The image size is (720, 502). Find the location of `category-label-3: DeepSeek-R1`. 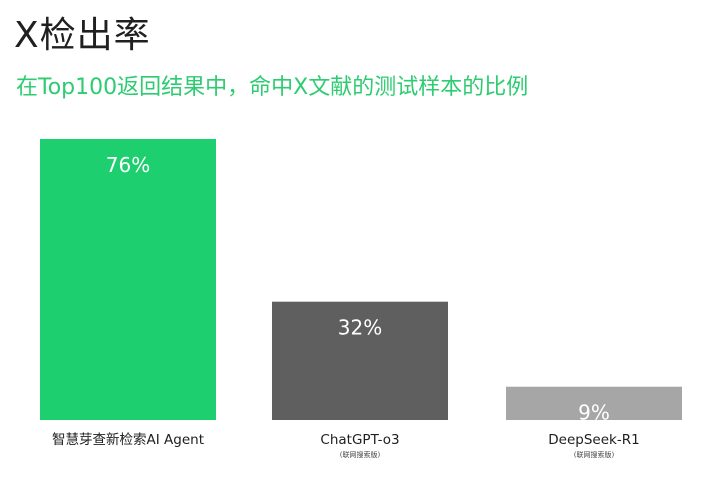

category-label-3: DeepSeek-R1 is located at coordinates (593, 440).